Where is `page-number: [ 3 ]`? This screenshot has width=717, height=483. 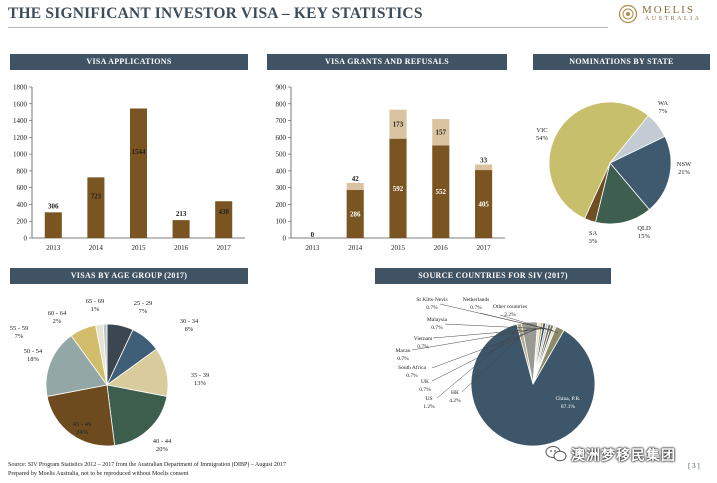
page-number: [ 3 ] is located at coordinates (694, 466).